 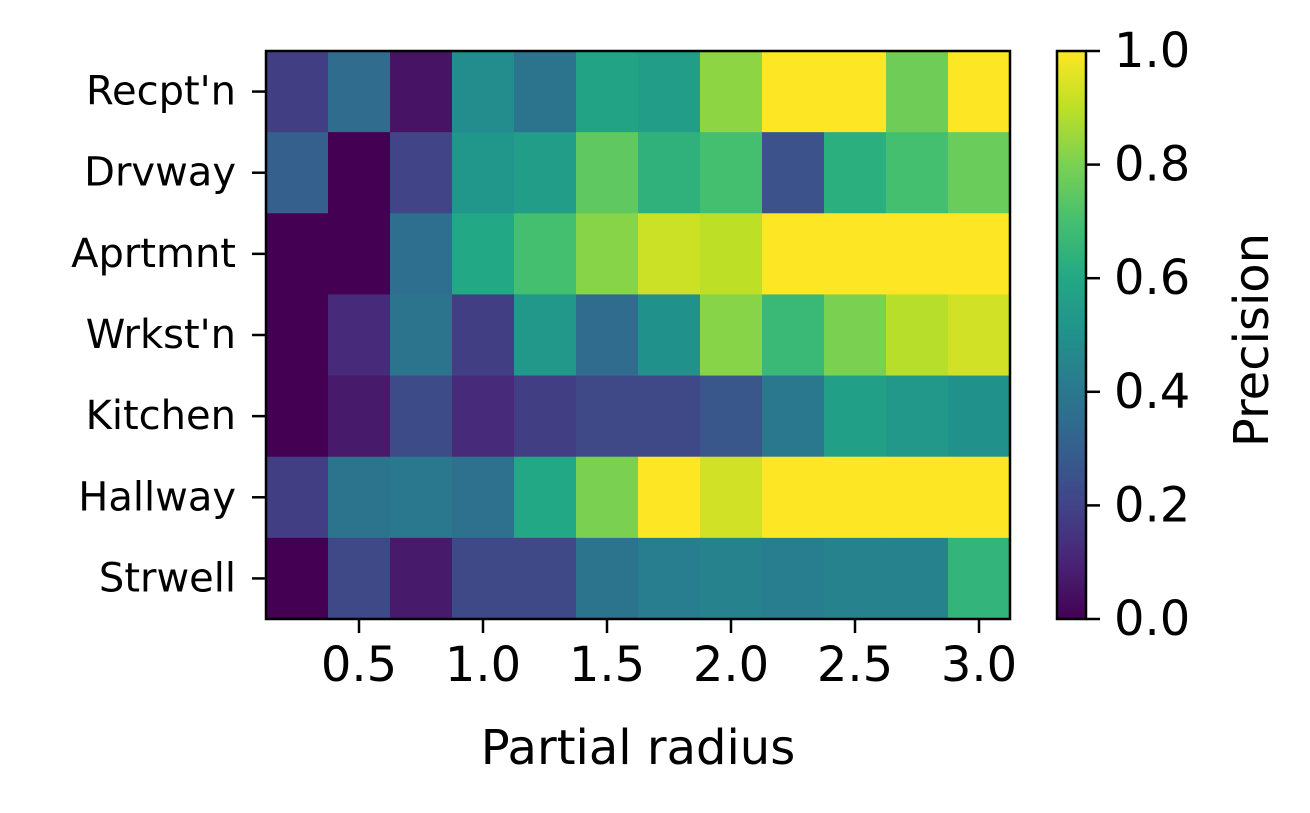 What do you see at coordinates (1152, 51) in the screenshot?
I see `colorbar-tick-label: 1.0` at bounding box center [1152, 51].